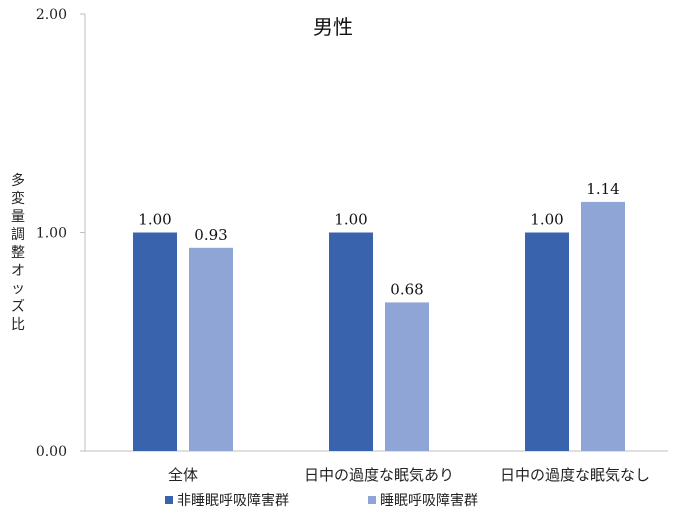 This screenshot has width=680, height=523. I want to click on data-label: 0.93, so click(210, 235).